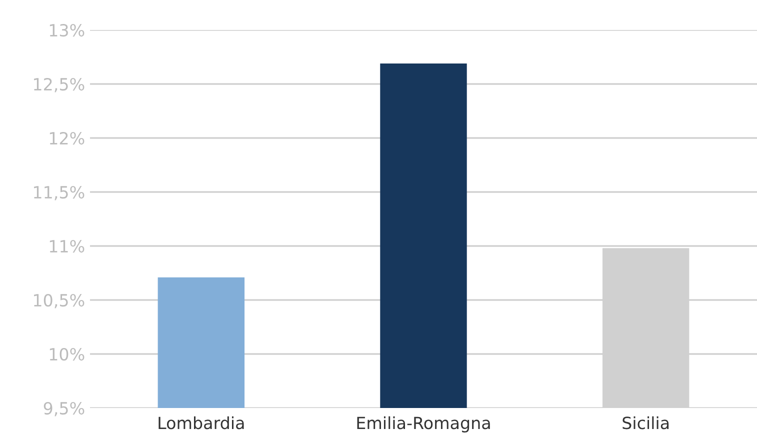  I want to click on x-tick-label: Emilia-Romagna, so click(423, 424).